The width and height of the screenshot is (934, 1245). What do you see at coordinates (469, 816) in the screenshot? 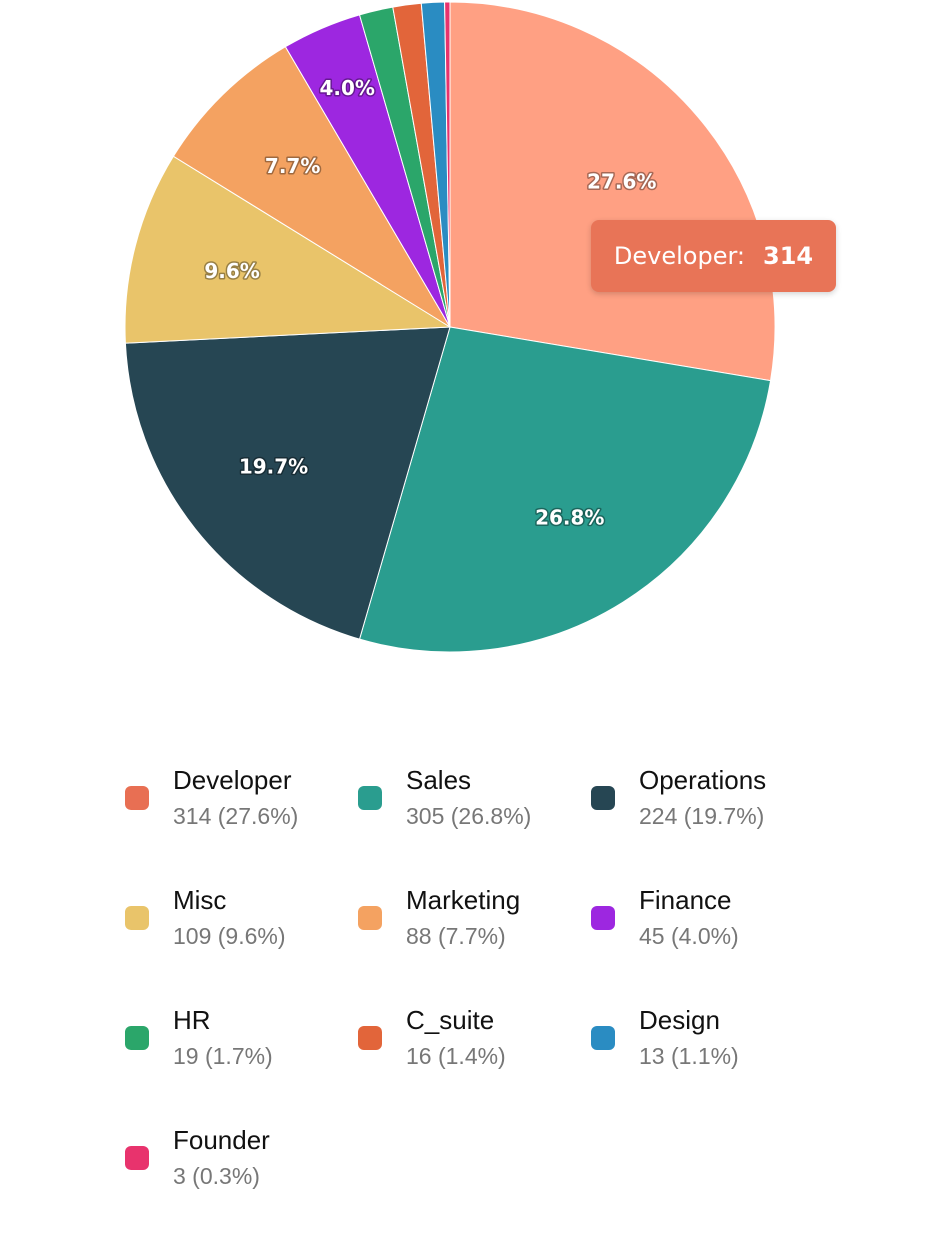
I see `legend-item-detail: 305 (26.8%)` at bounding box center [469, 816].